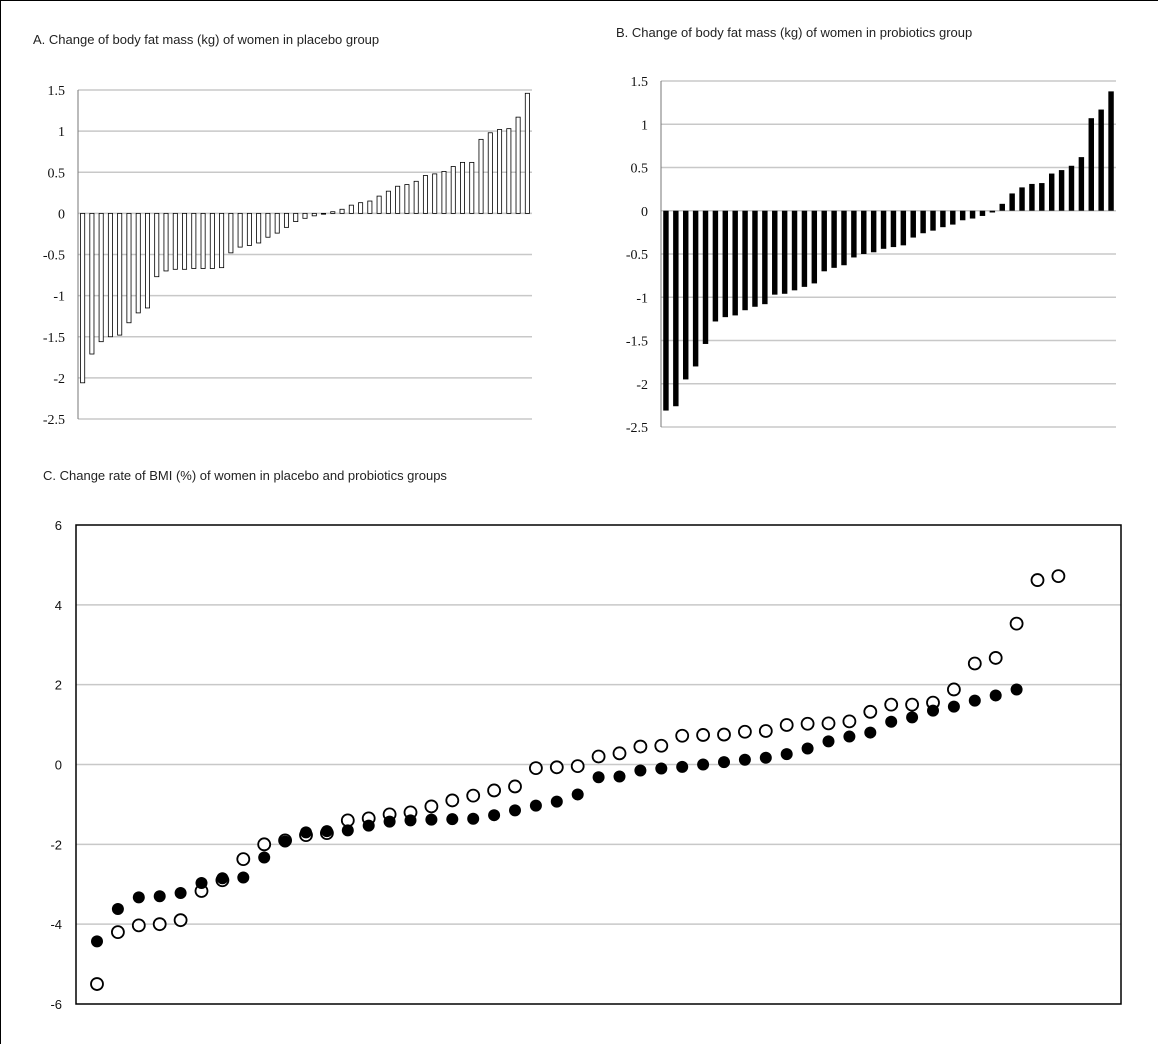 Image resolution: width=1158 pixels, height=1044 pixels. I want to click on panel-b-bar-chart: 1.5 1 0.5 0 -0.5 -1 -1.5 -2 -2.5, so click(871, 255).